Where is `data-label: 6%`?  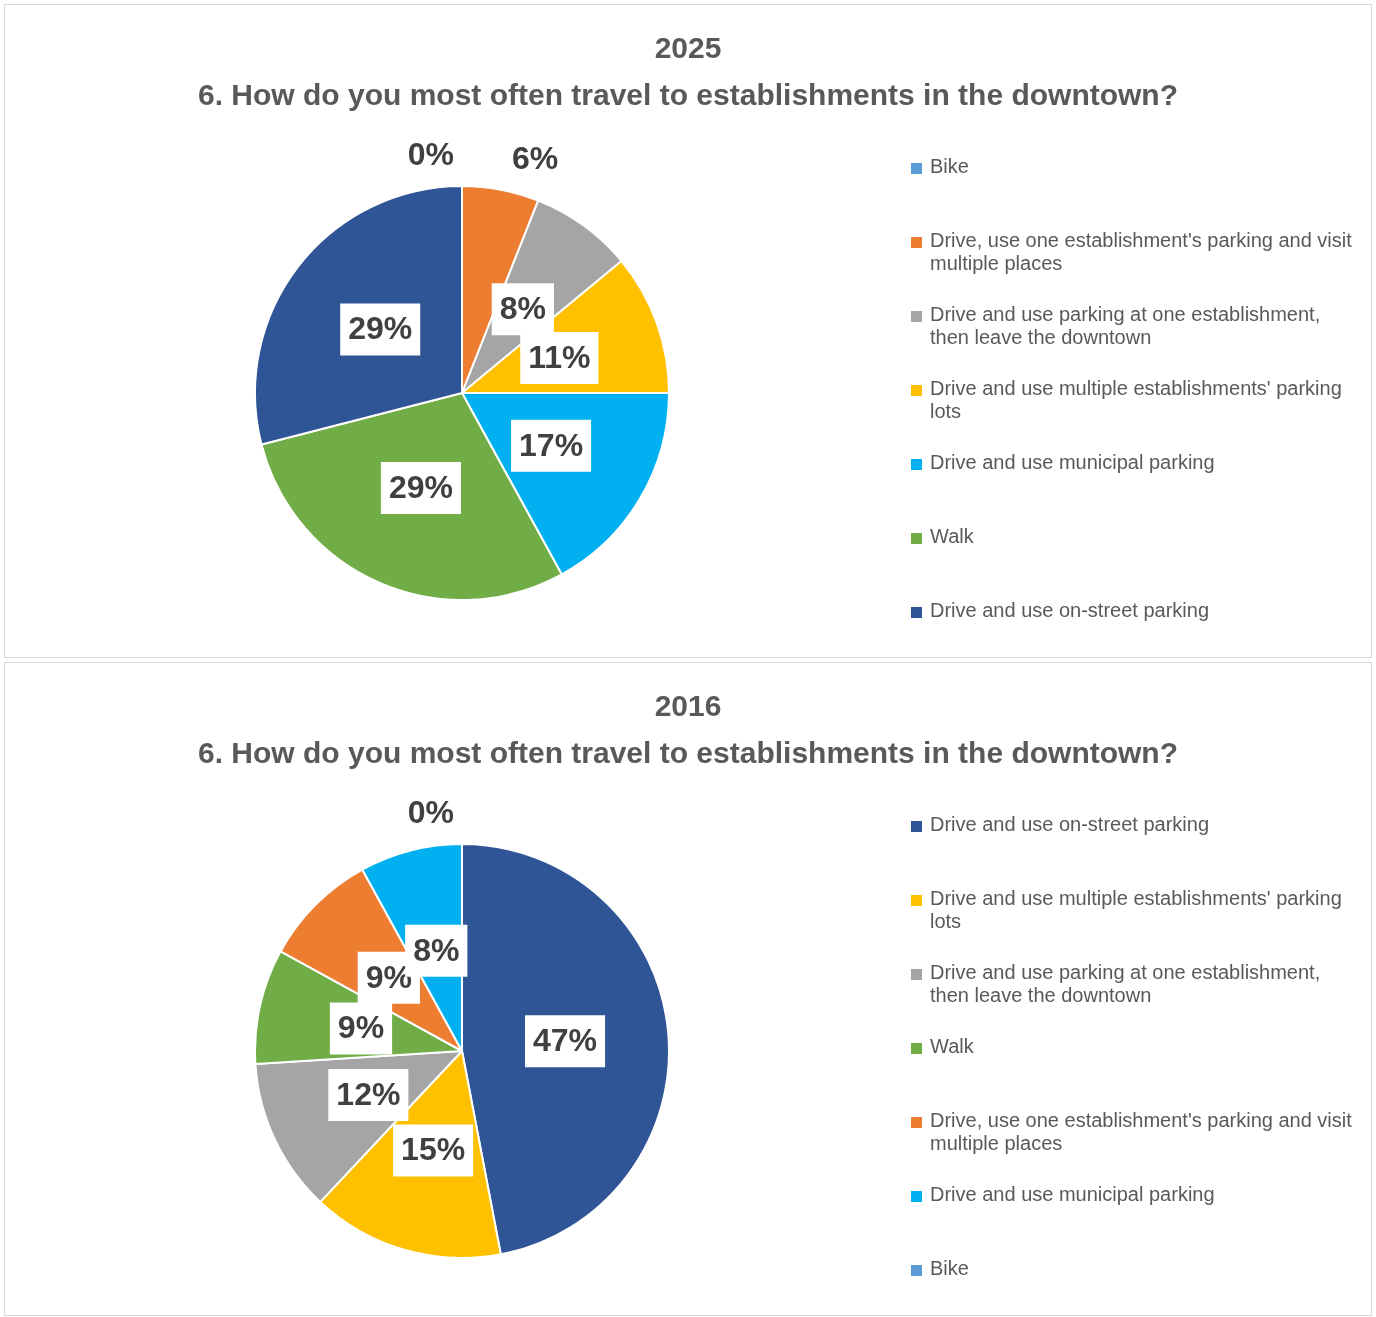 data-label: 6% is located at coordinates (535, 158).